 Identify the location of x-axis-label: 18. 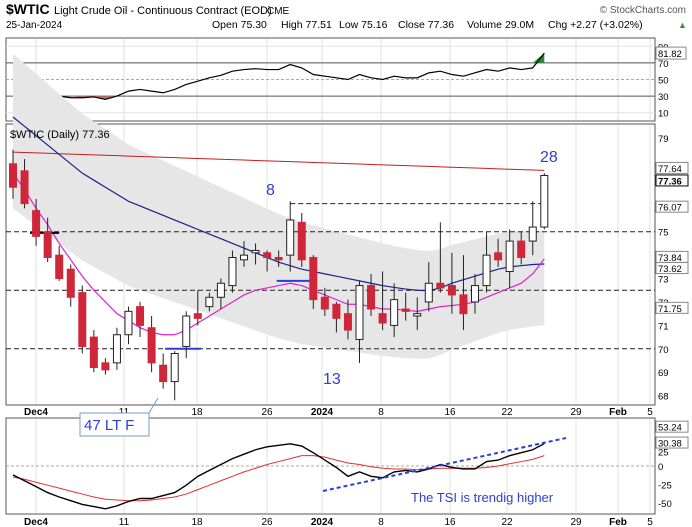
(197, 412).